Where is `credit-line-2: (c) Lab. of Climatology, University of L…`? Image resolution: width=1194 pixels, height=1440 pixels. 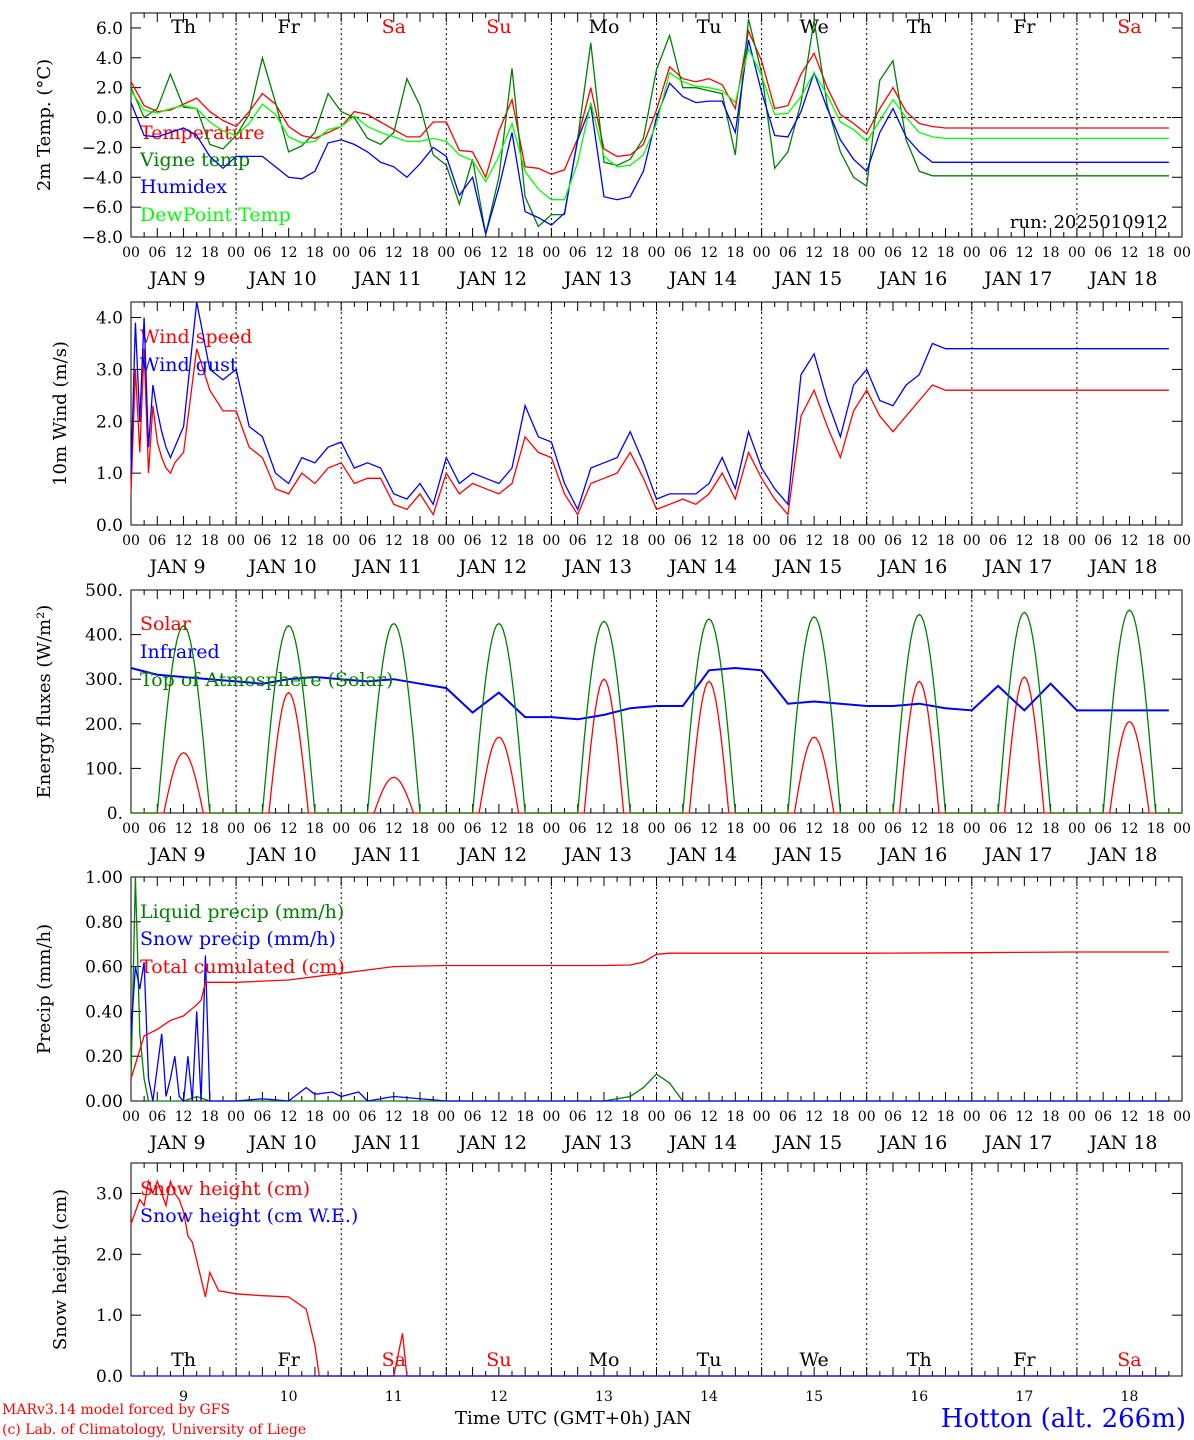 credit-line-2: (c) Lab. of Climatology, University of L… is located at coordinates (154, 1430).